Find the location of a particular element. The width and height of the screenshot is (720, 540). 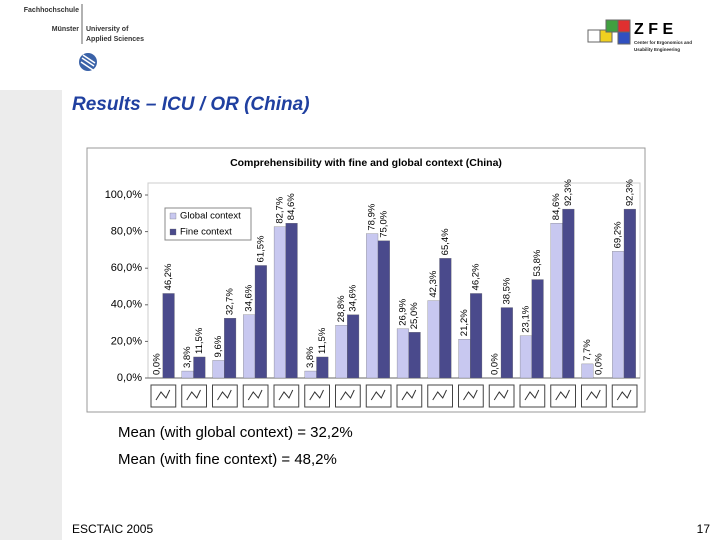

legend-box is located at coordinates (208, 224).